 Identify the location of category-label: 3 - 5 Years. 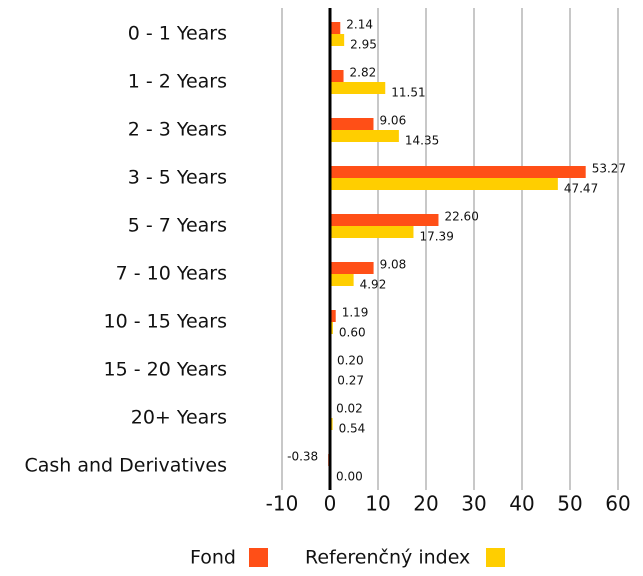
(177, 178).